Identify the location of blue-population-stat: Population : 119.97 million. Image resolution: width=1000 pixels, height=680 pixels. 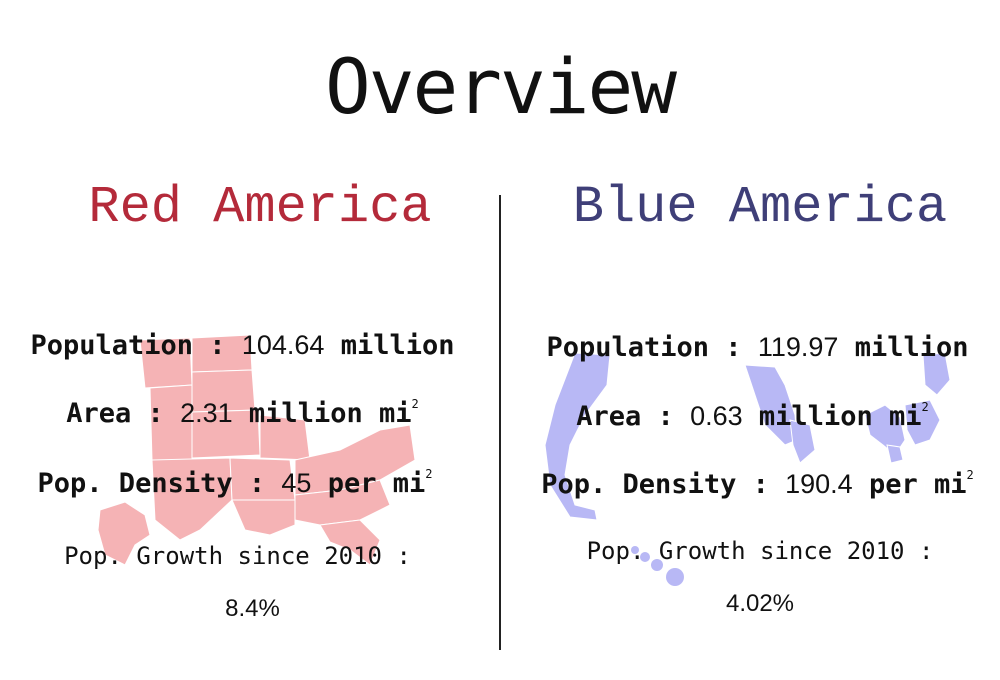
(757, 347).